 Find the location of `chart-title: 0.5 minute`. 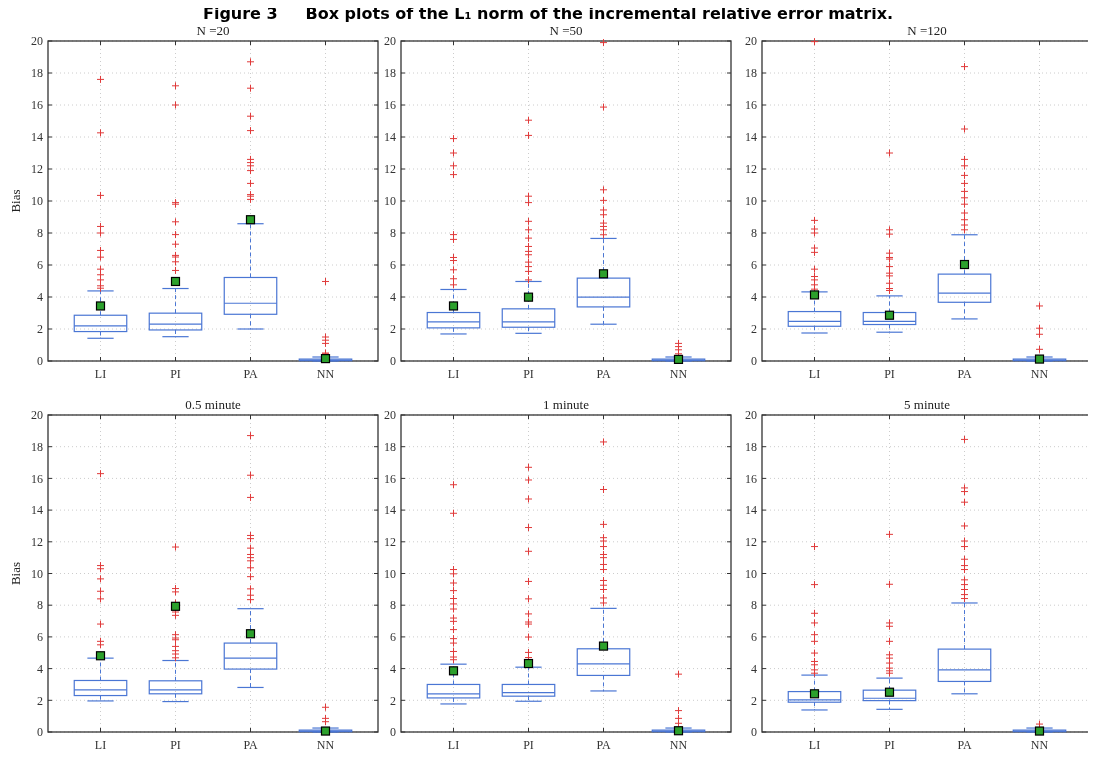

chart-title: 0.5 minute is located at coordinates (213, 404).